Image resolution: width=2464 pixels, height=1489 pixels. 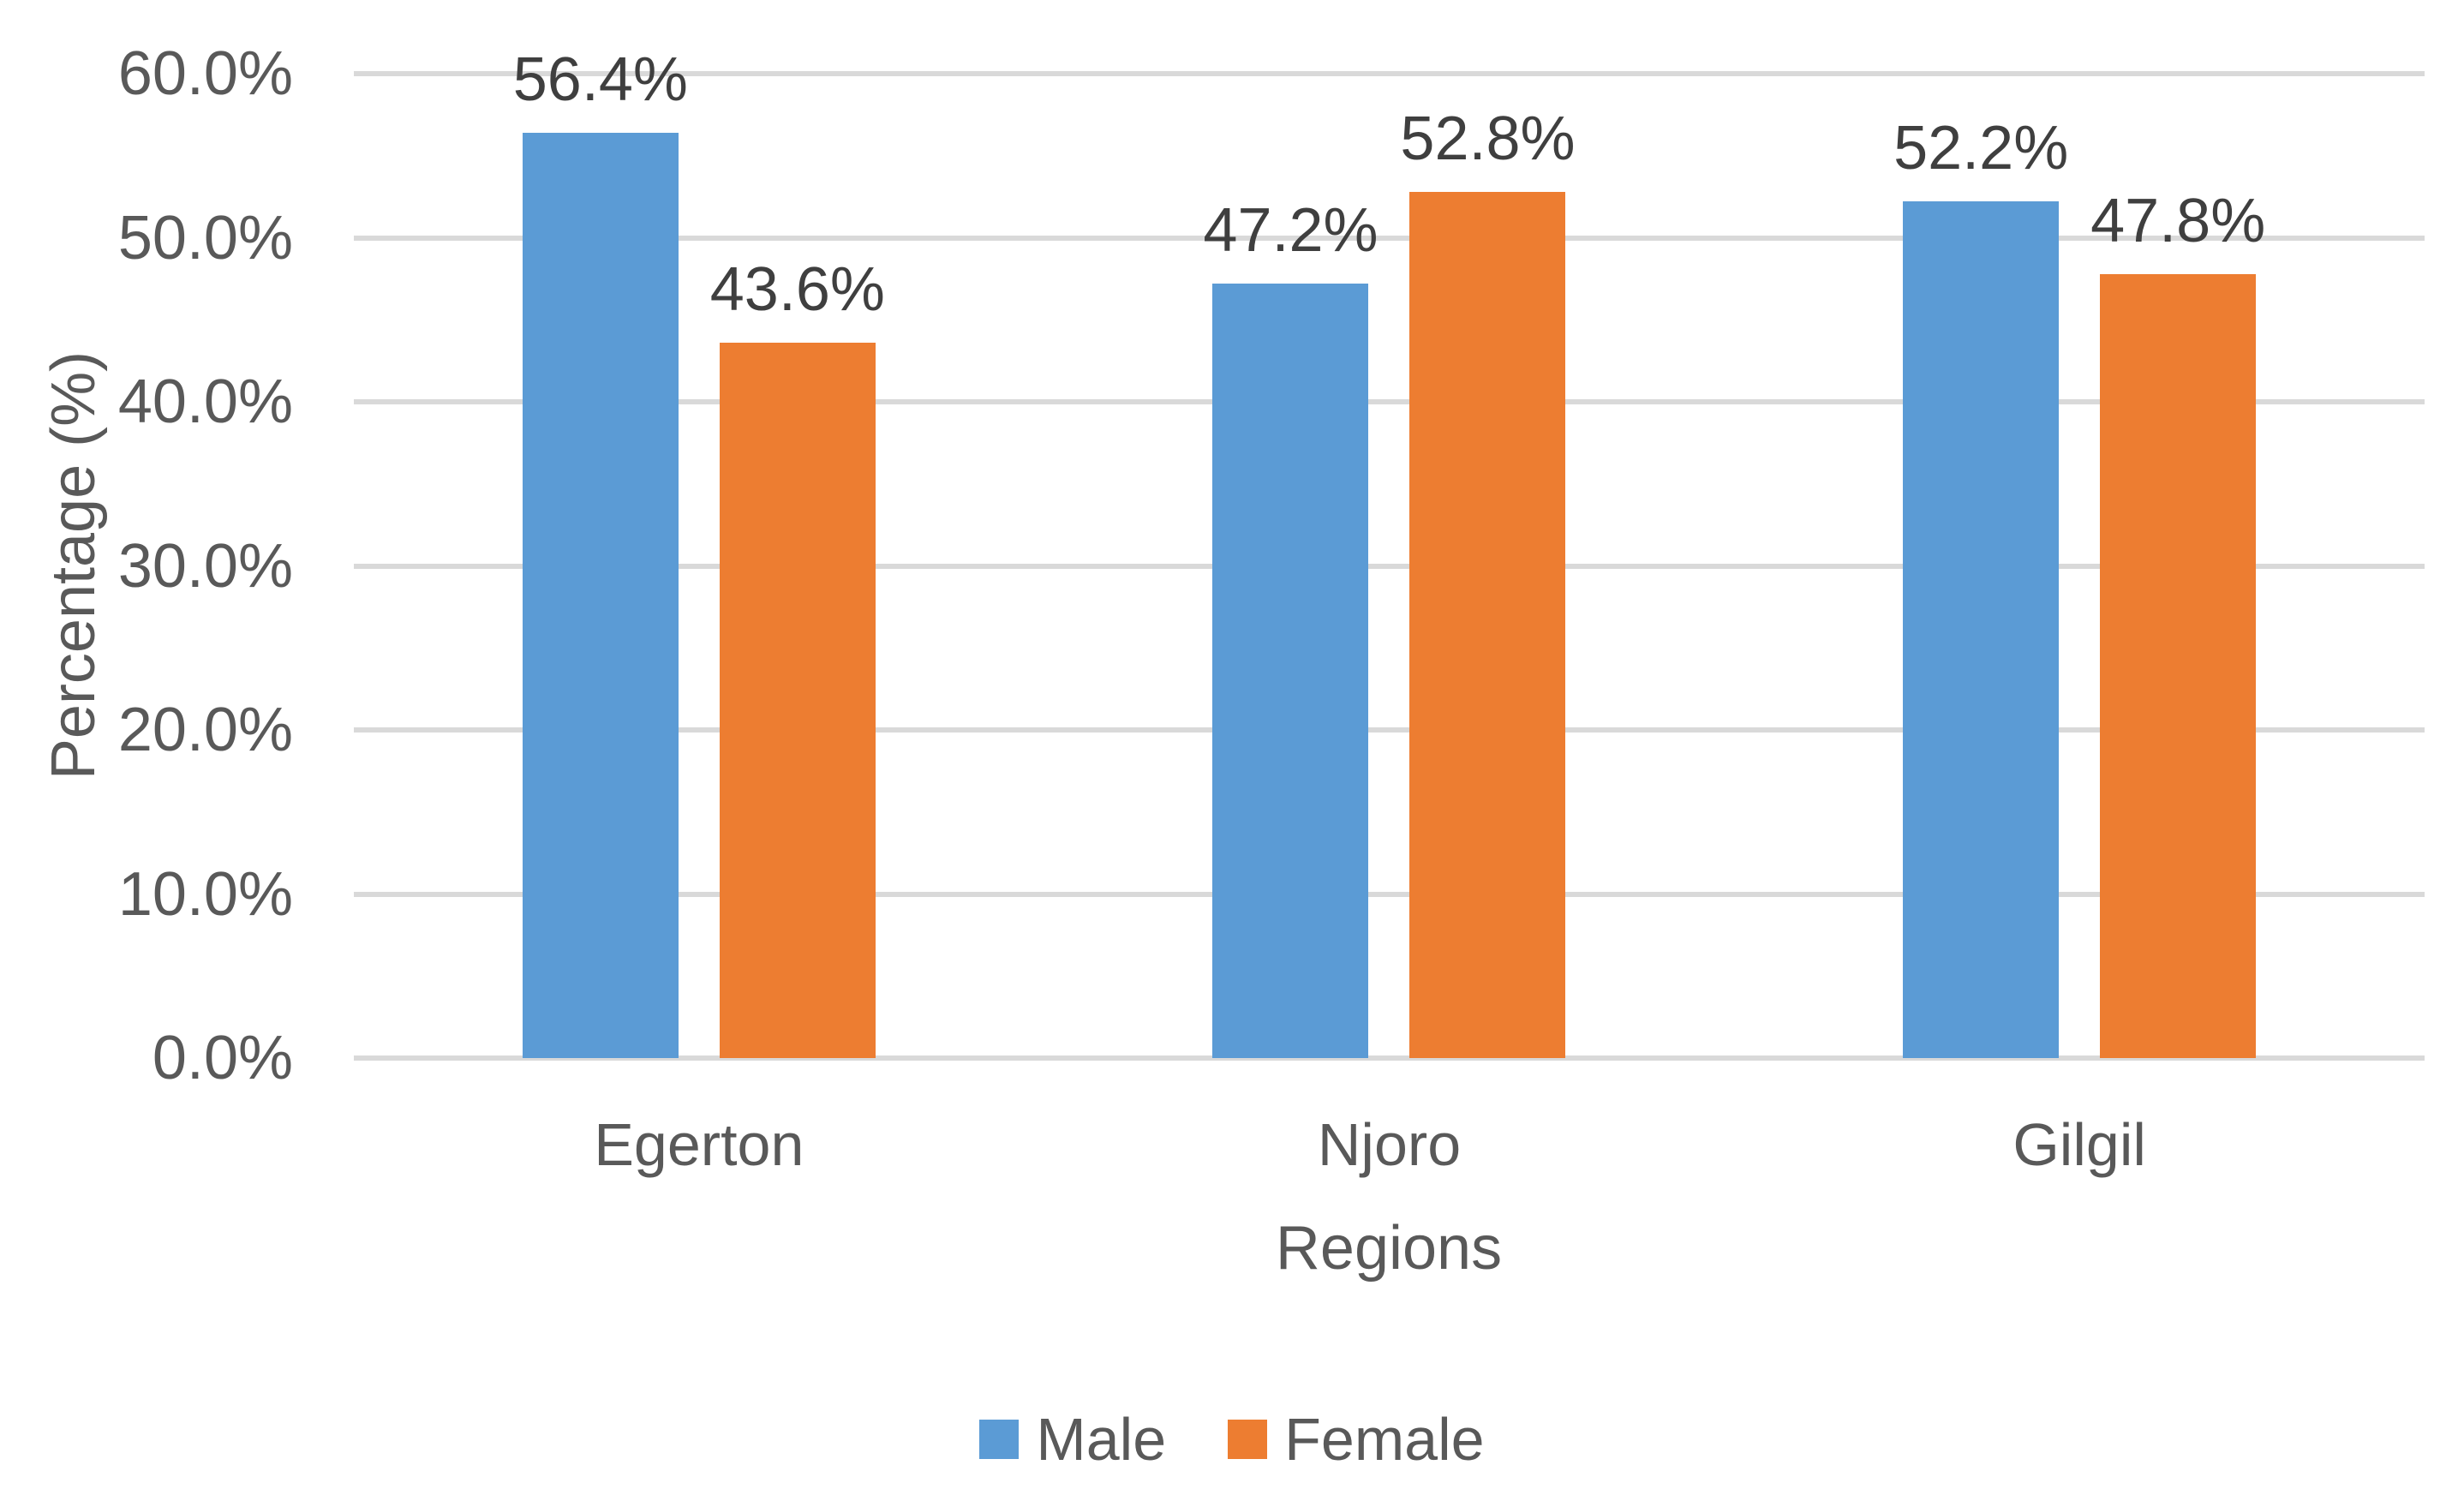 I want to click on bar-male-egerton, so click(x=600, y=595).